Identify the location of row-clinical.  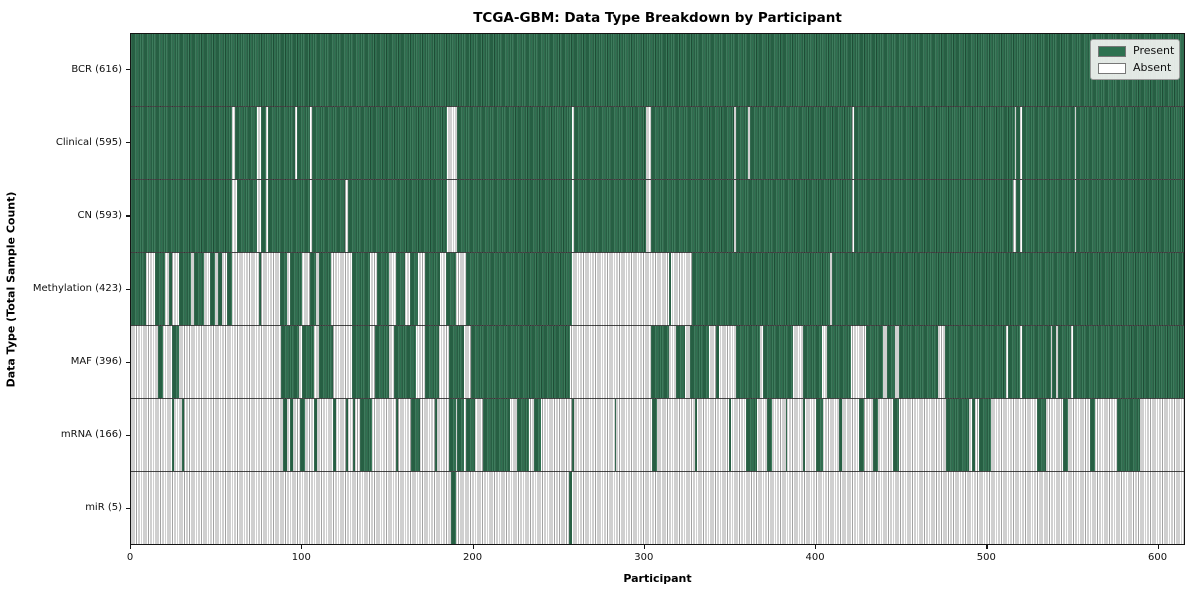
(657, 143).